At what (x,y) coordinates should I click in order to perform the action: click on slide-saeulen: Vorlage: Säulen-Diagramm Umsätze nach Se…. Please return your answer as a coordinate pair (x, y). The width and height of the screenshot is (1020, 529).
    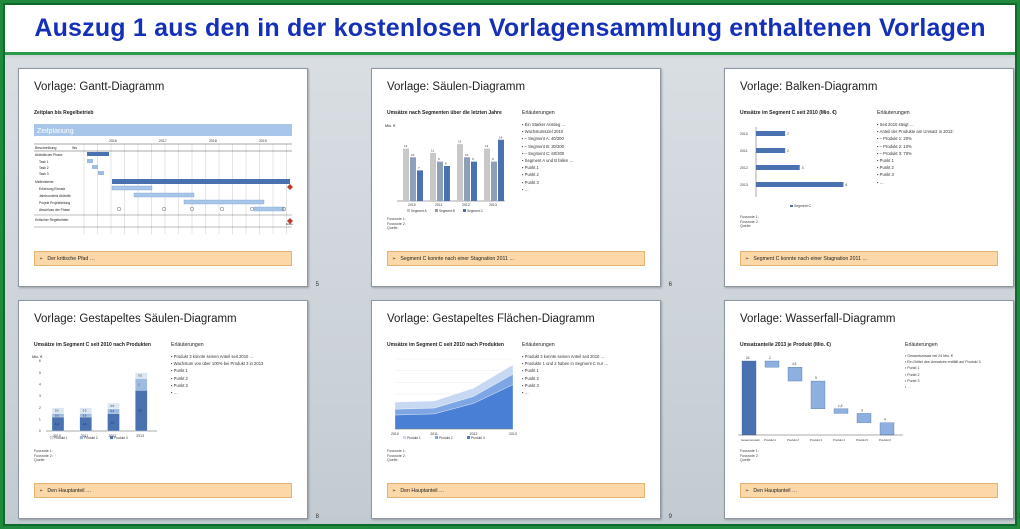
    Looking at the image, I should click on (521, 178).